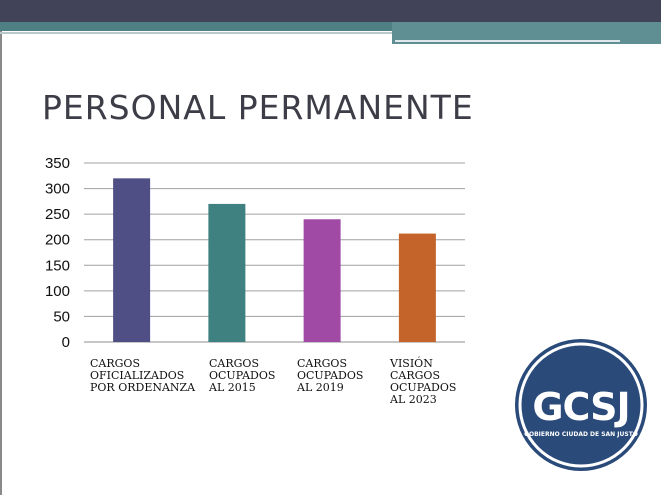 This screenshot has height=495, width=661. I want to click on accent-line, so click(196, 33).